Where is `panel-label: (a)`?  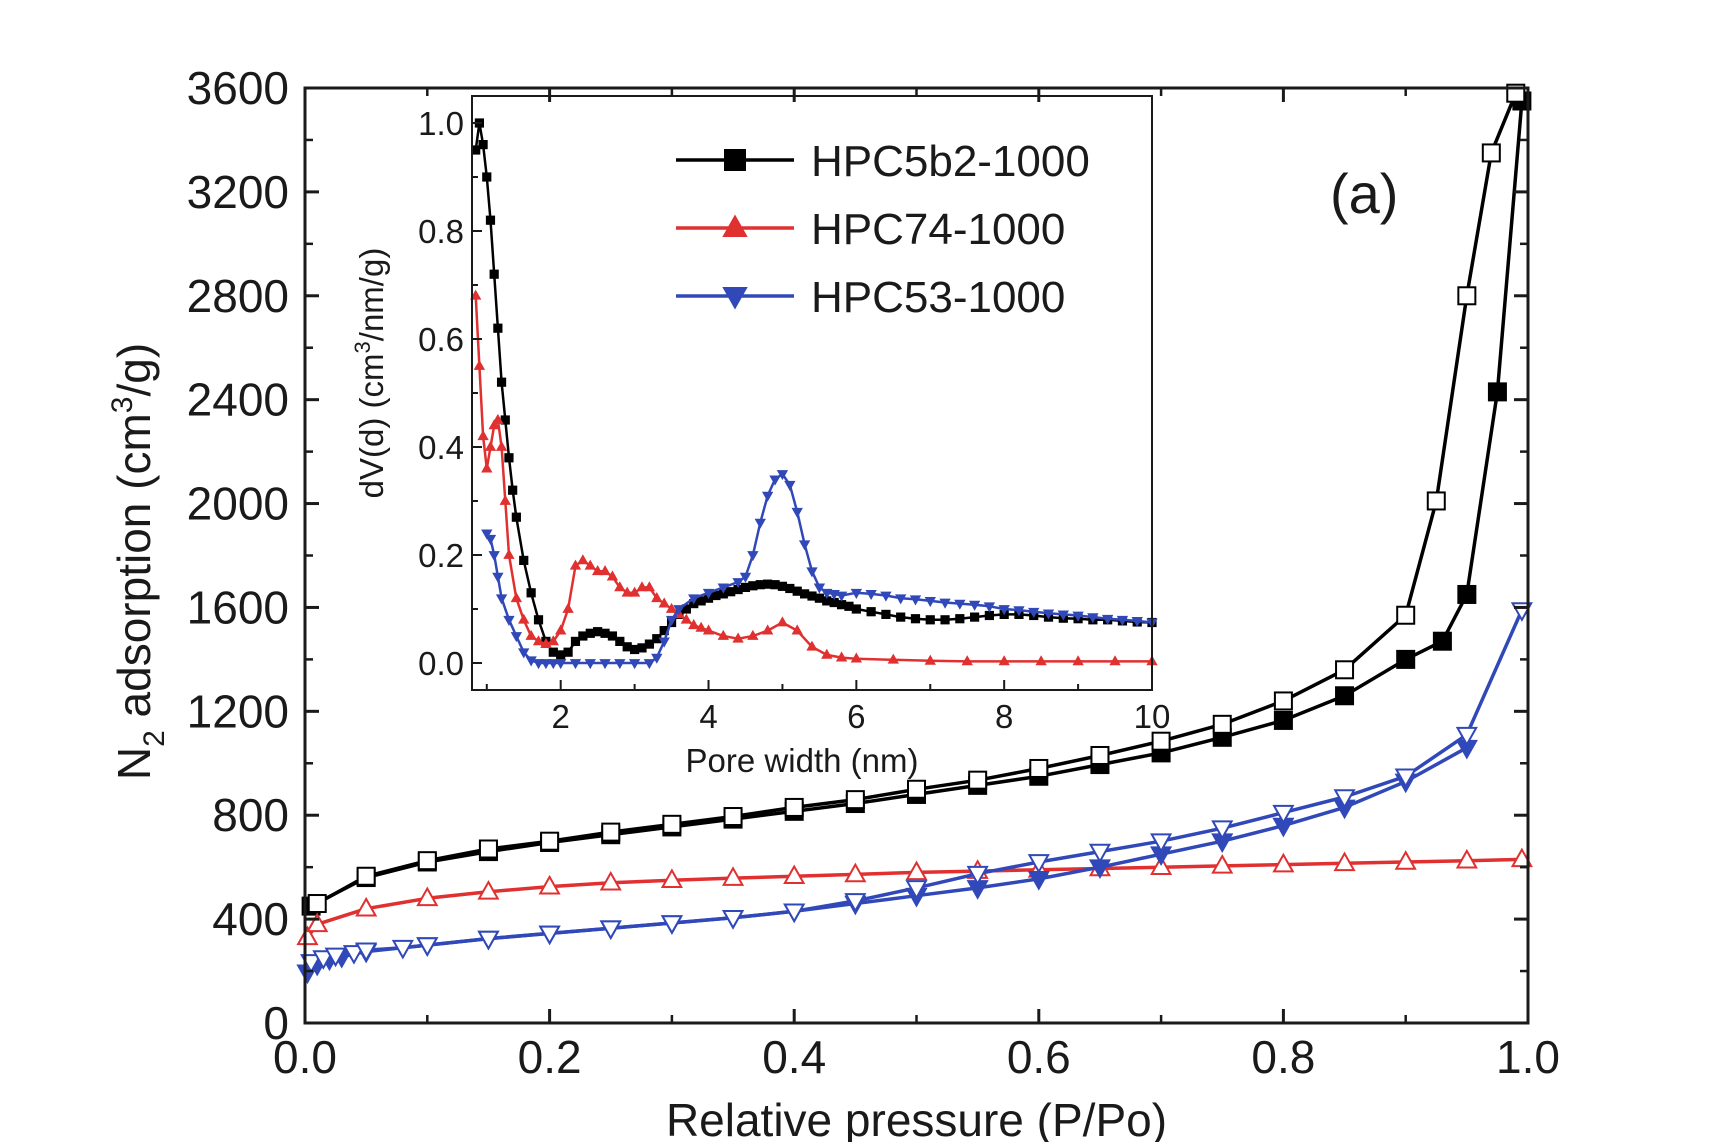 panel-label: (a) is located at coordinates (1364, 193).